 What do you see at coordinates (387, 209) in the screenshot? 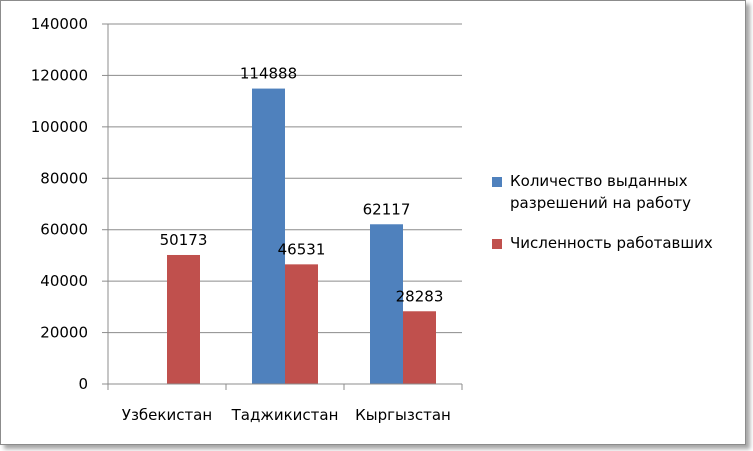
I see `data-label: 62117` at bounding box center [387, 209].